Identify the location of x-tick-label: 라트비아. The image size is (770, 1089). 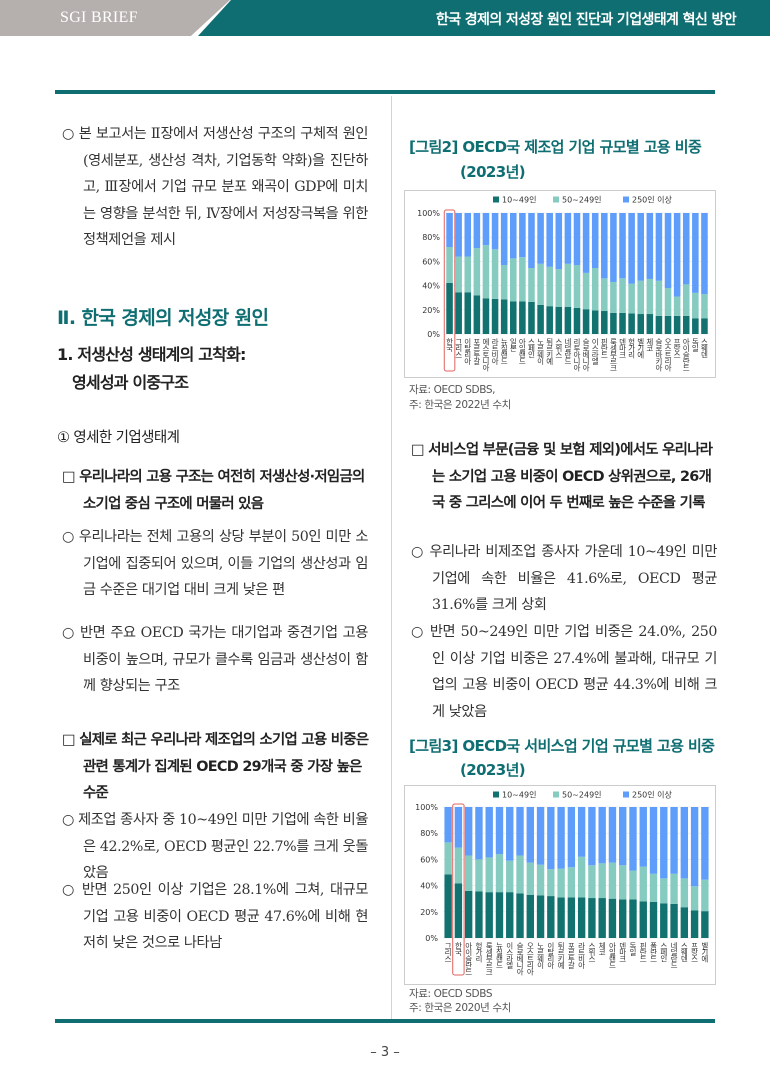
(581, 956).